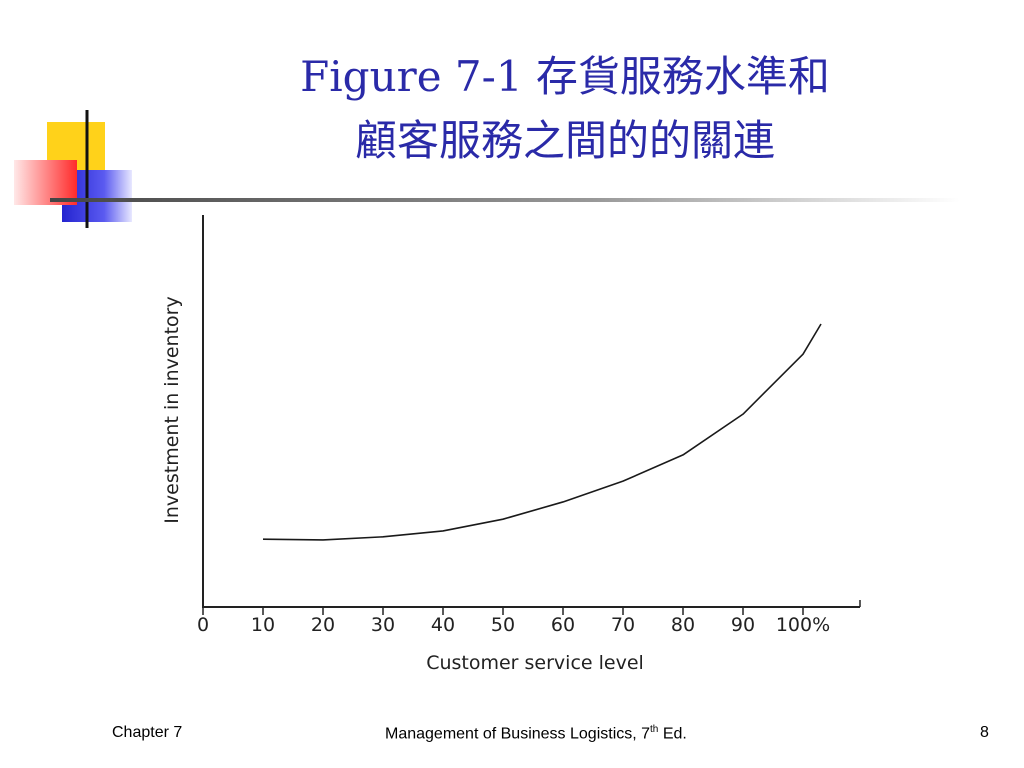 The width and height of the screenshot is (1024, 768). Describe the element at coordinates (172, 409) in the screenshot. I see `y-axis-label: Investment in inventory` at that location.